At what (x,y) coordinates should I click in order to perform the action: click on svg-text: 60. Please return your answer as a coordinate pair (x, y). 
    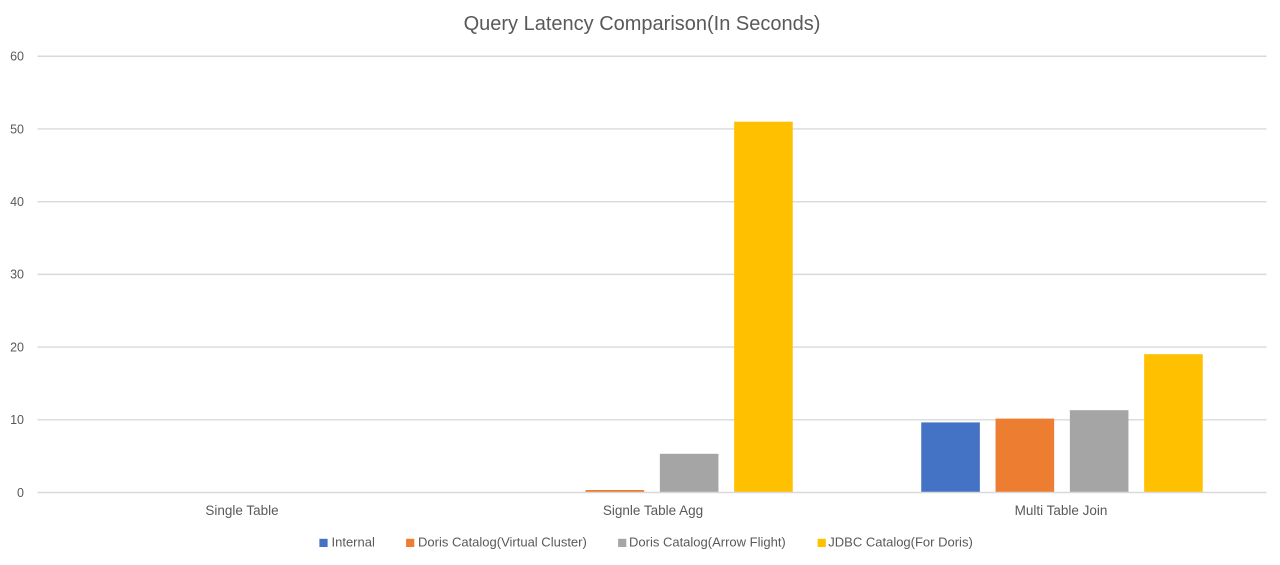
    Looking at the image, I should click on (17, 57).